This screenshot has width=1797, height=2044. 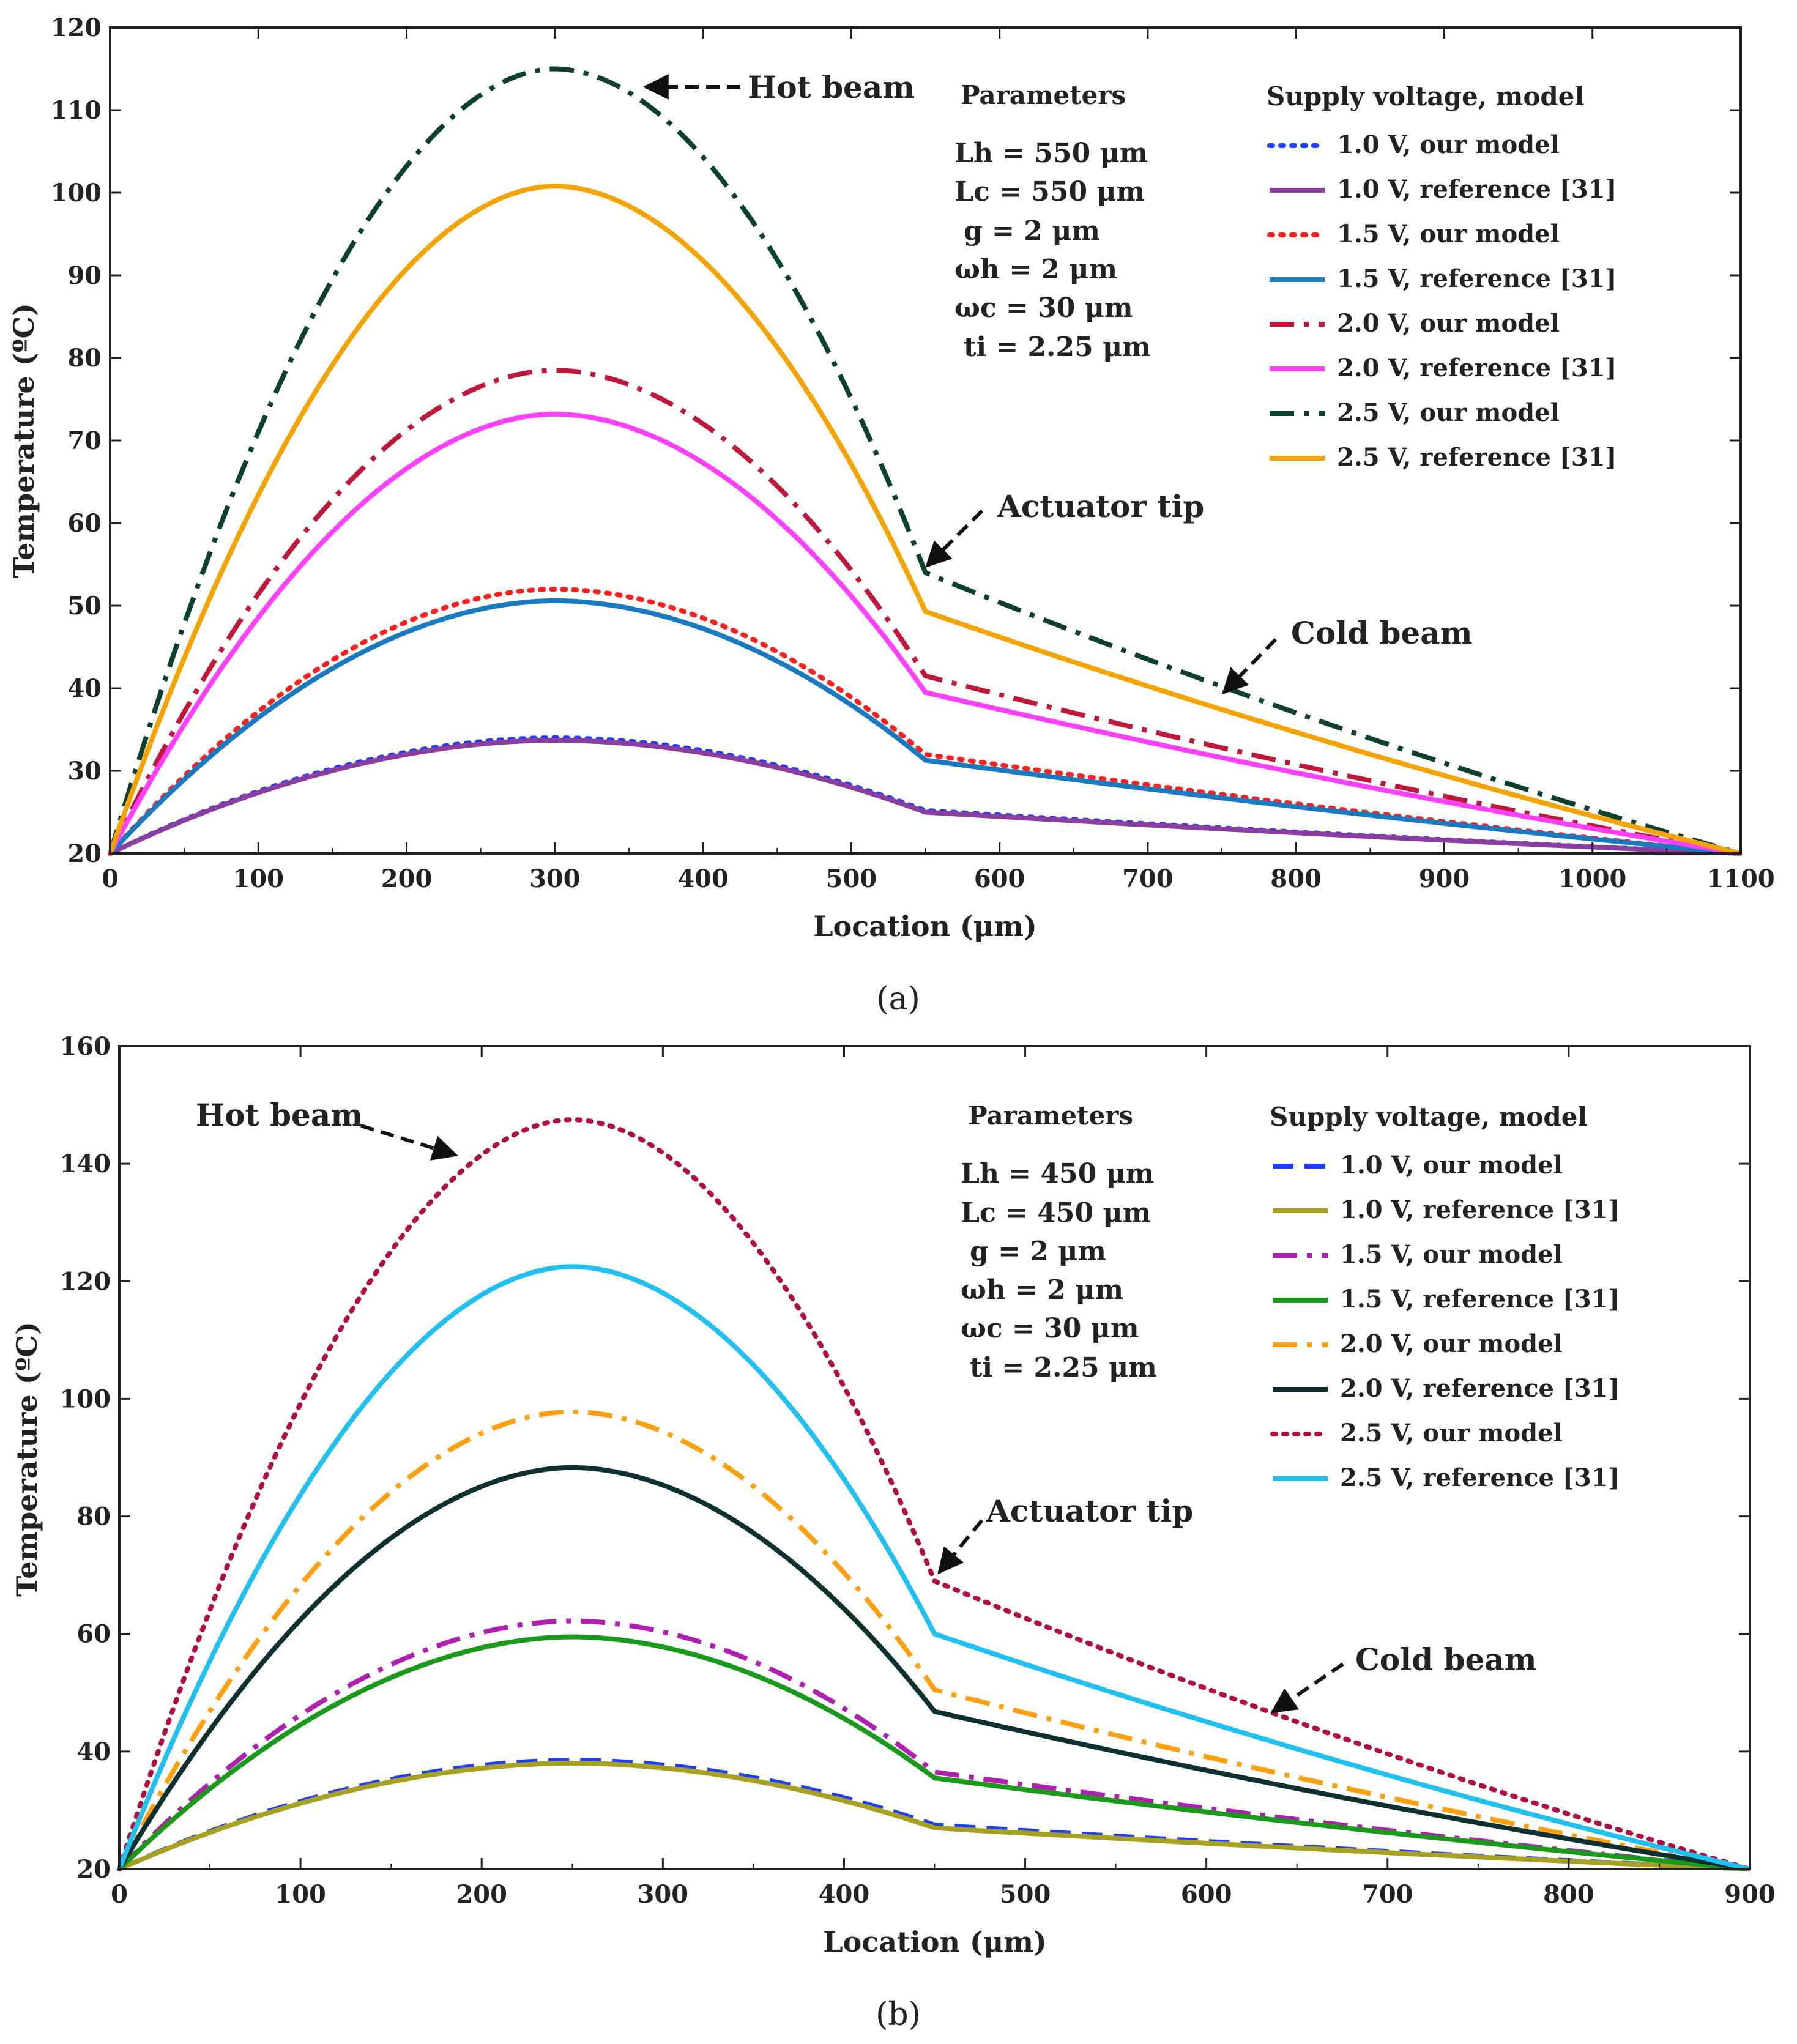 I want to click on y-tick-label: 40, so click(x=93, y=1752).